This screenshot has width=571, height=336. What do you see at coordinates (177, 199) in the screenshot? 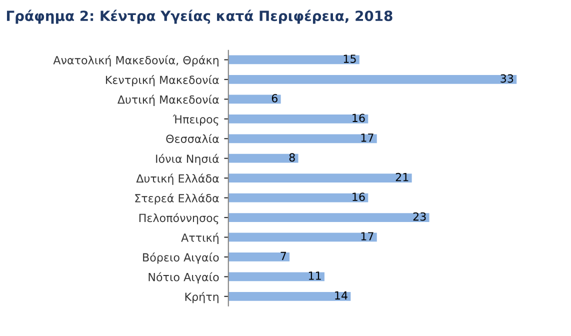
I see `y-tick-label: Στερεά Ελλάδα` at bounding box center [177, 199].